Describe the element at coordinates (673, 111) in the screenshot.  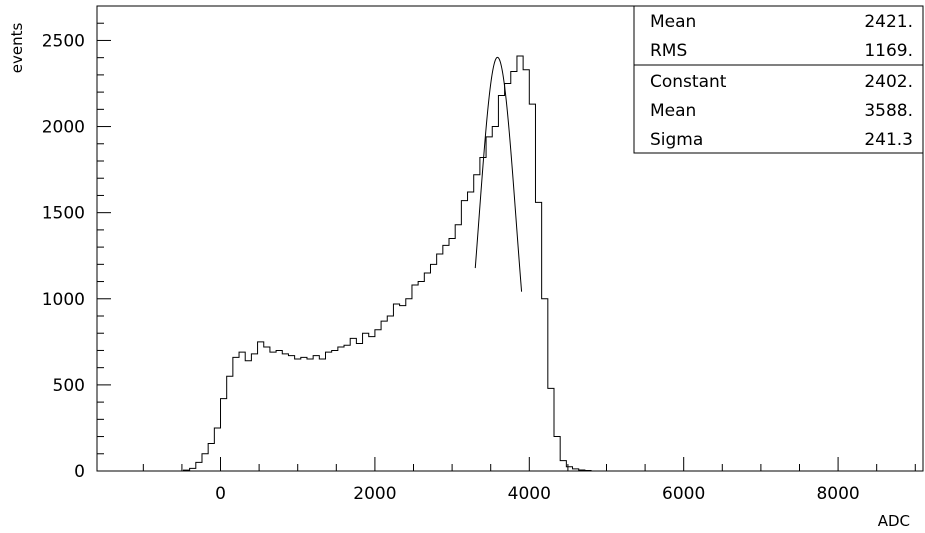
I see `fit-param-label: Mean` at that location.